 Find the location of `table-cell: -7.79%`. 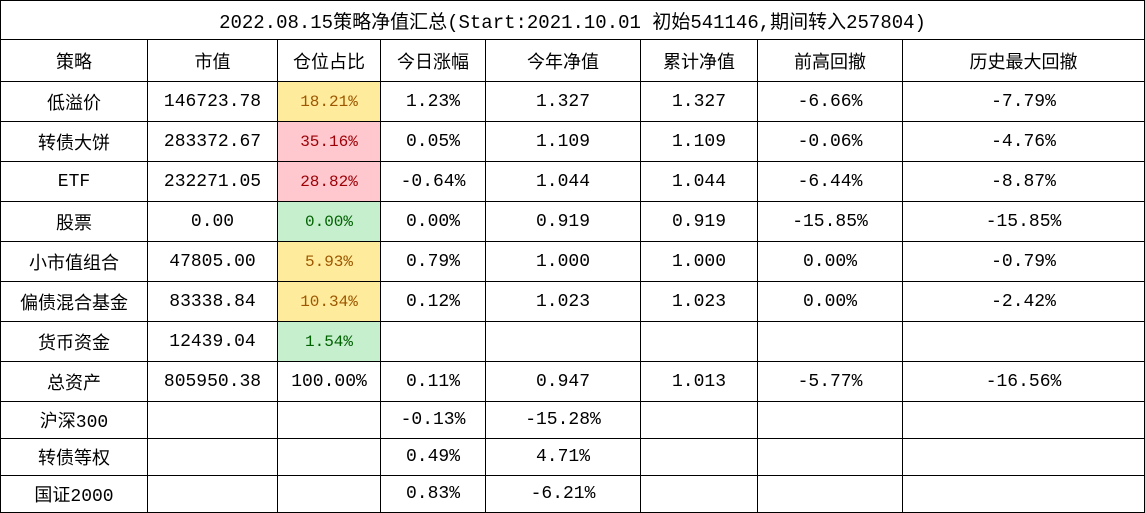

table-cell: -7.79% is located at coordinates (1023, 101).